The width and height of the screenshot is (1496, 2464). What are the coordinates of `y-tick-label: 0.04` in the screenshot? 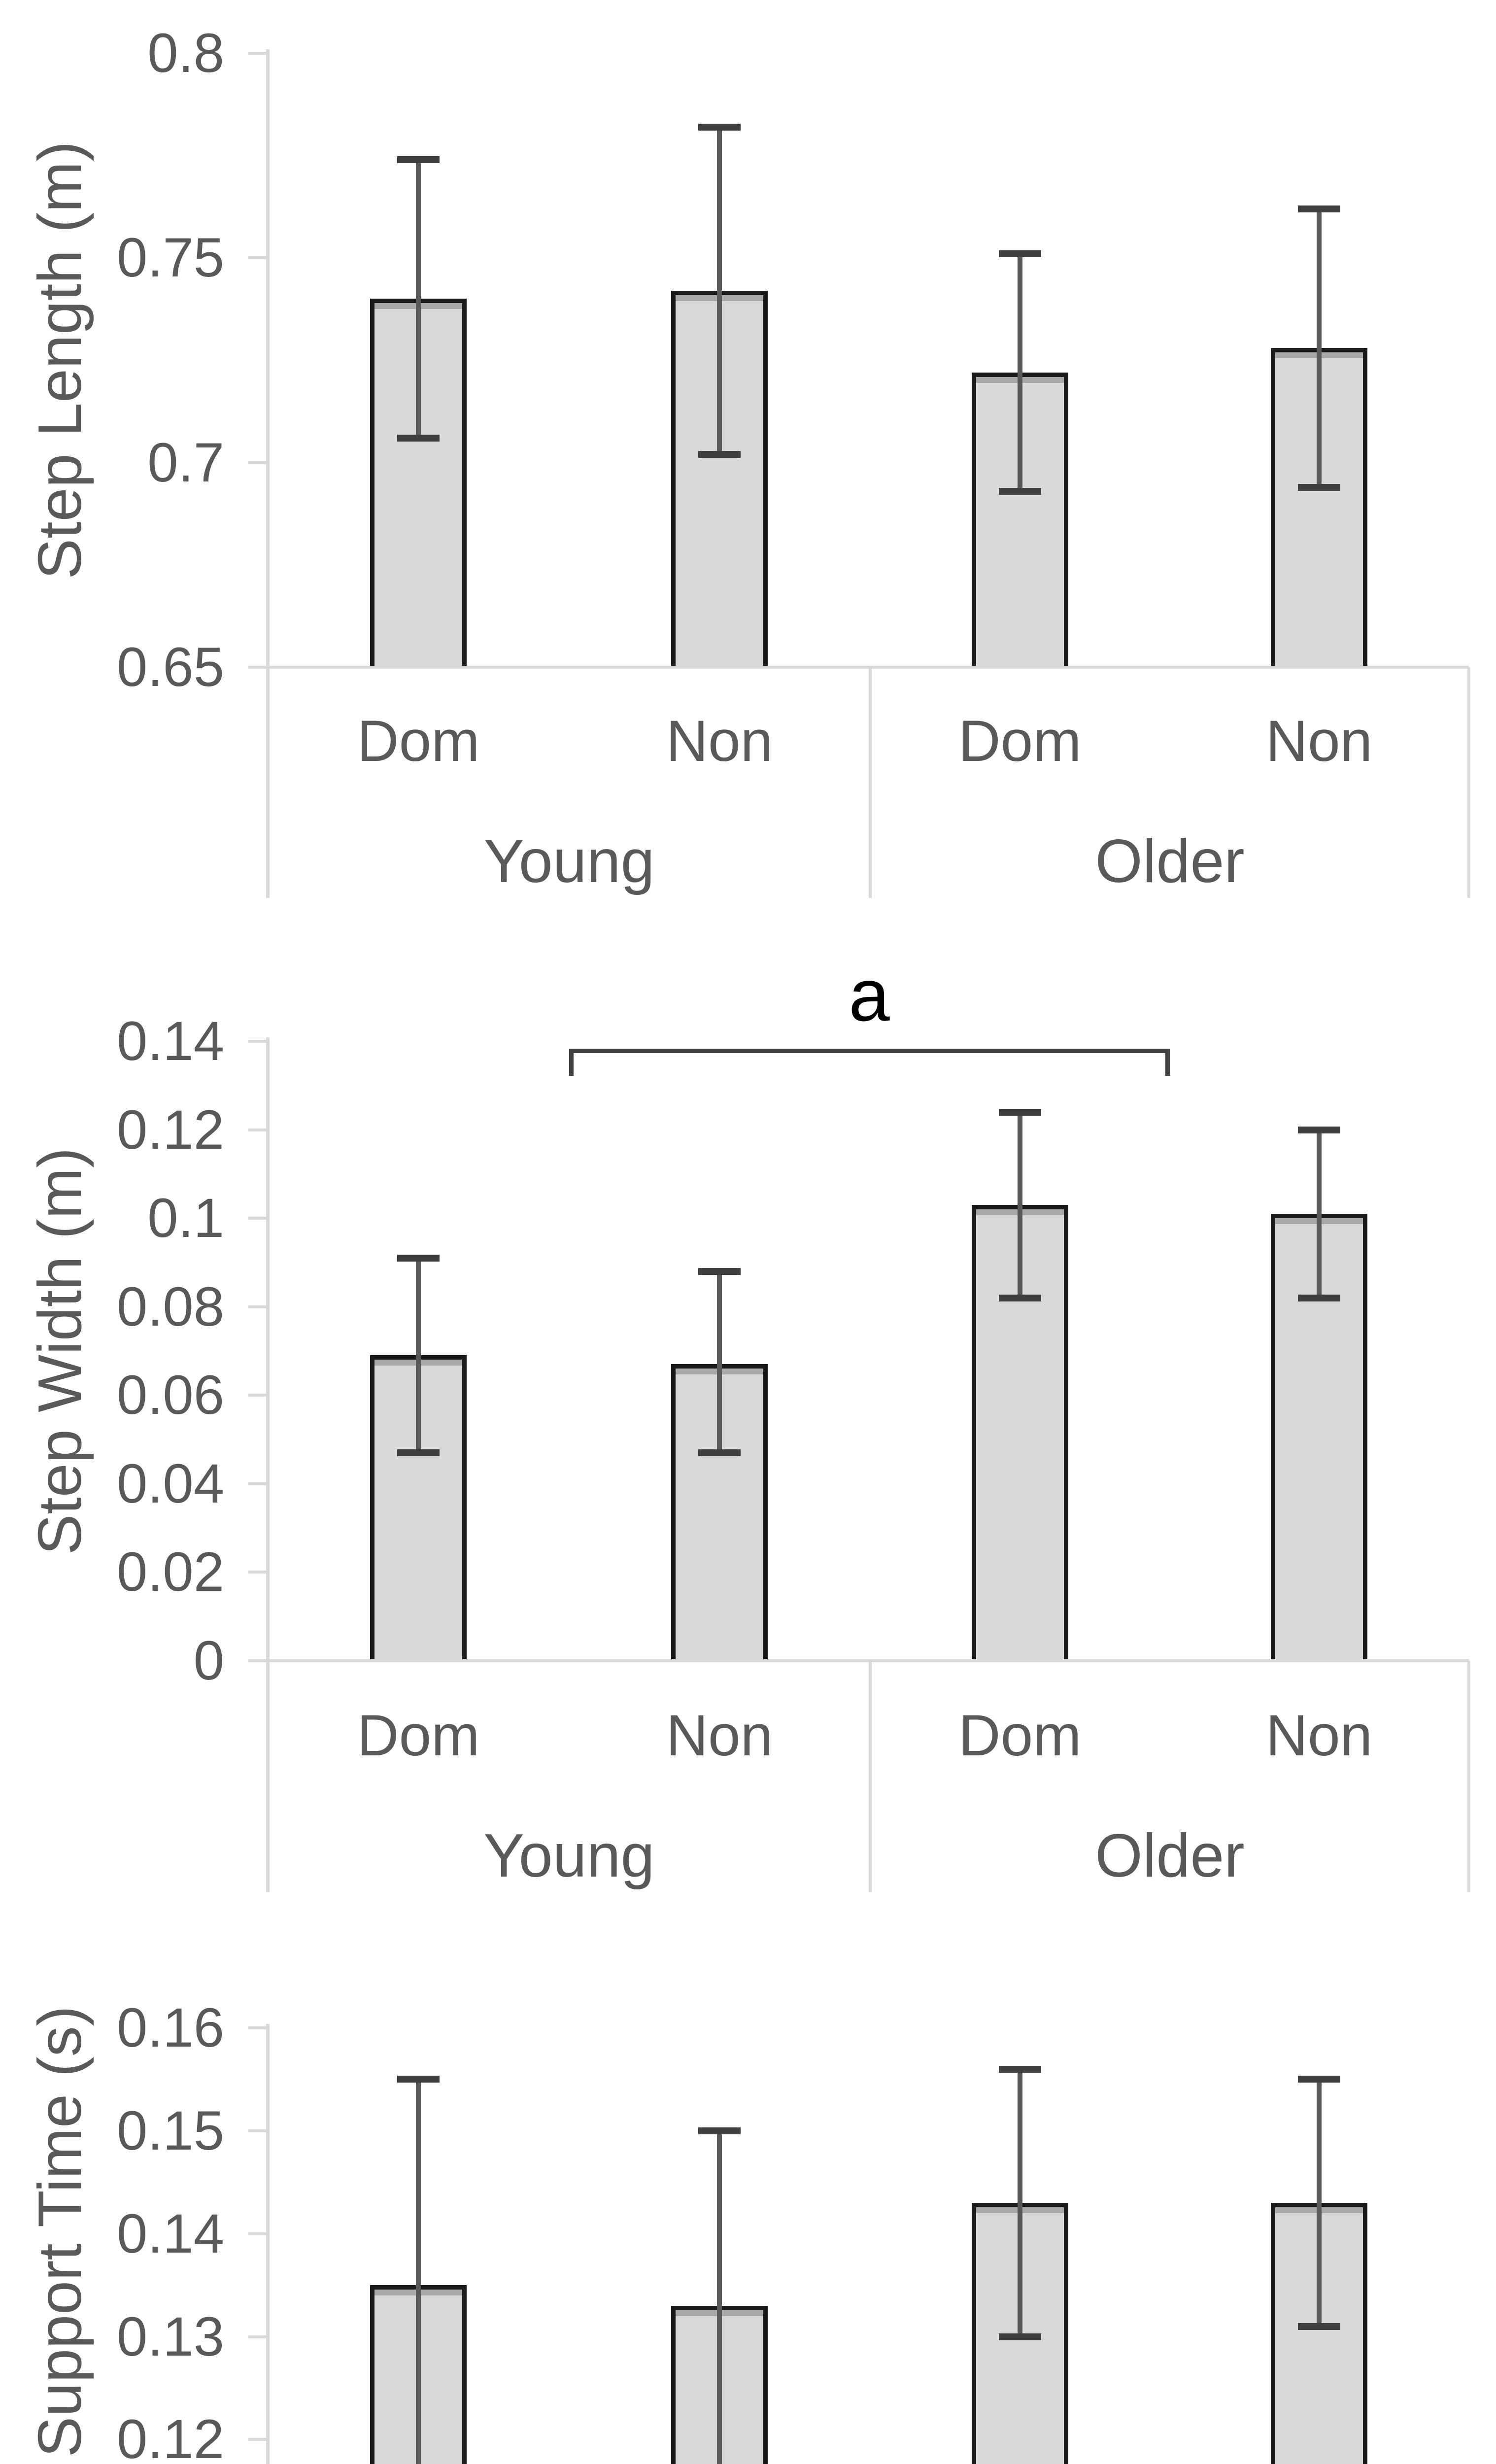 It's located at (170, 1483).